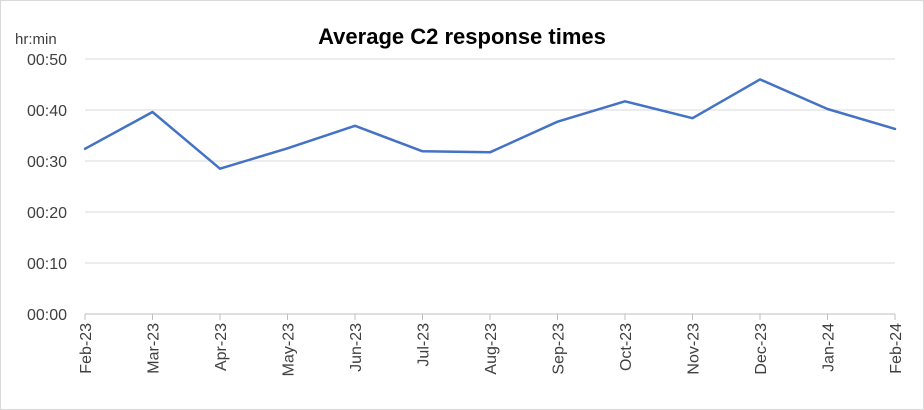 This screenshot has width=924, height=410. I want to click on y-tick-label: 00:00, so click(47, 315).